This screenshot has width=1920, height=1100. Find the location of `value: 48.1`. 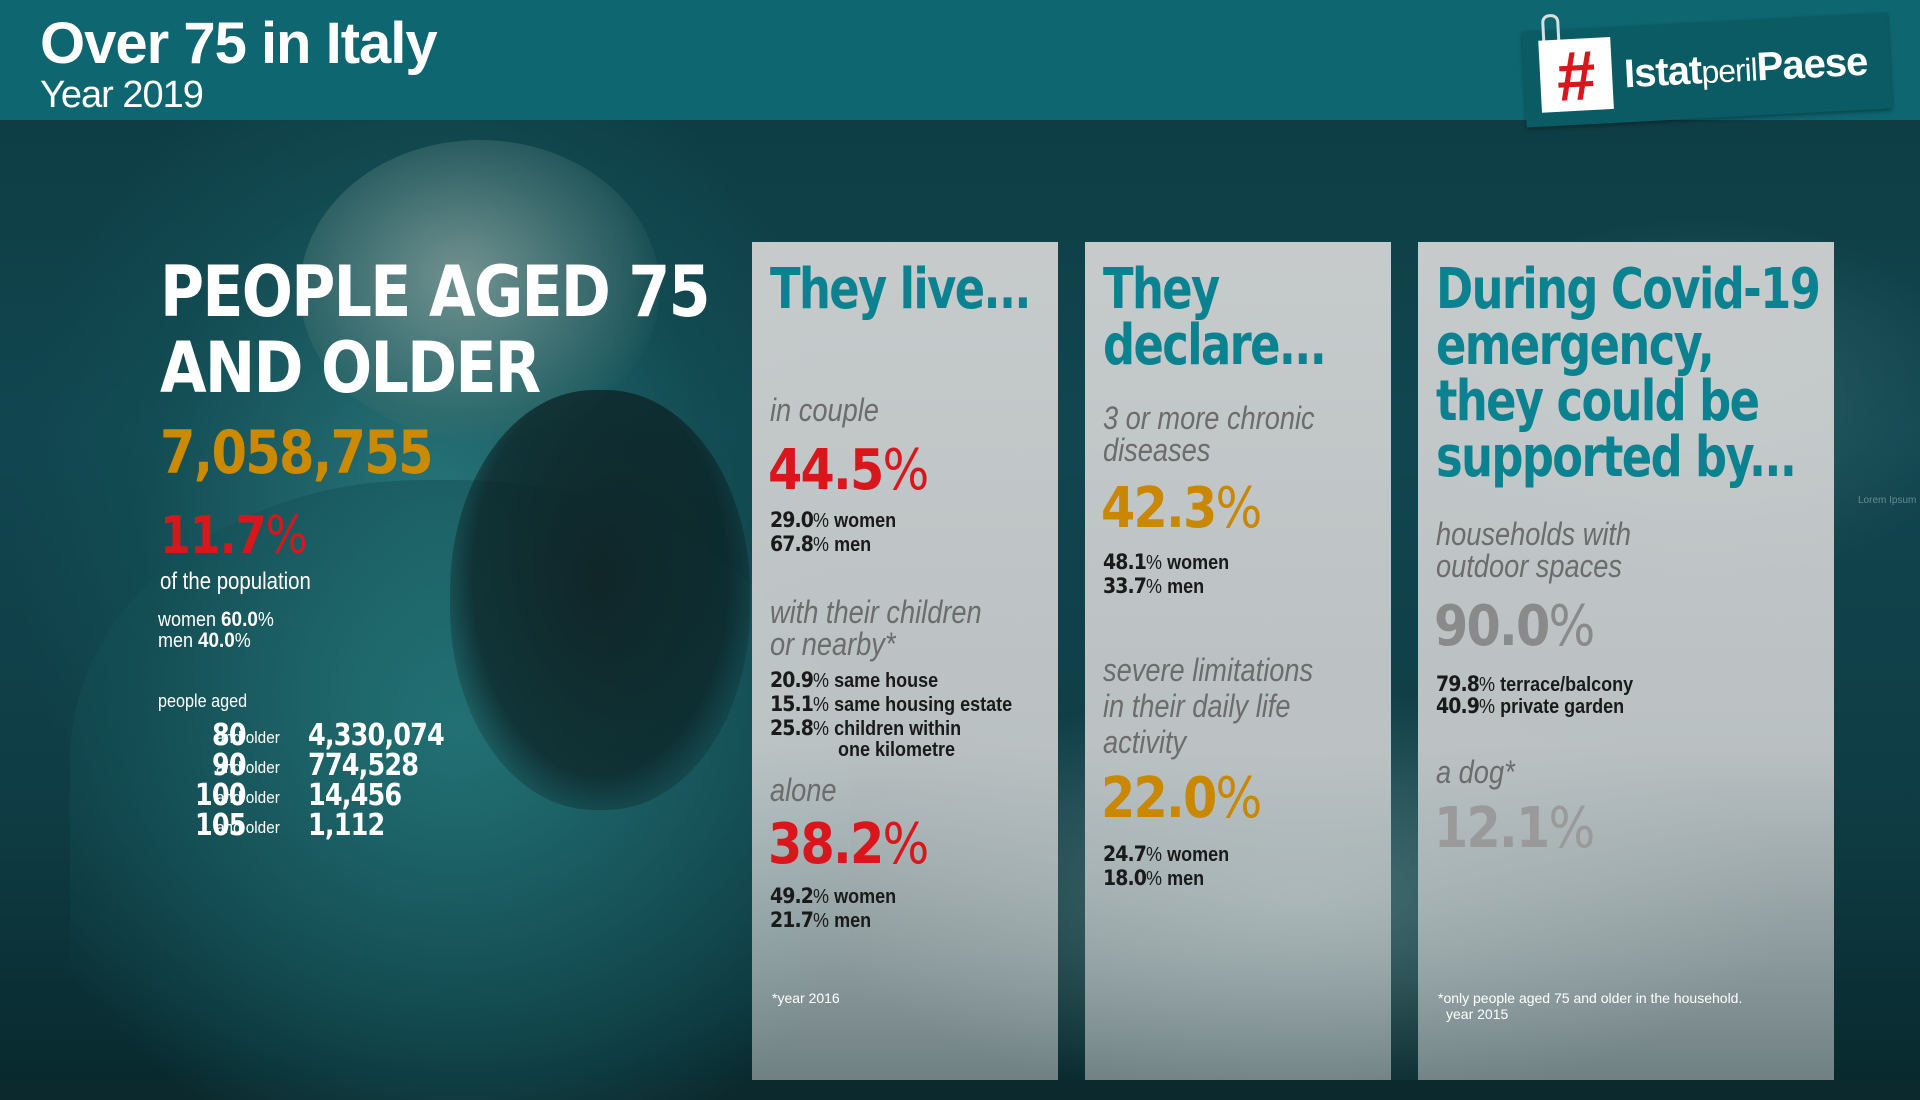

value: 48.1 is located at coordinates (1125, 562).